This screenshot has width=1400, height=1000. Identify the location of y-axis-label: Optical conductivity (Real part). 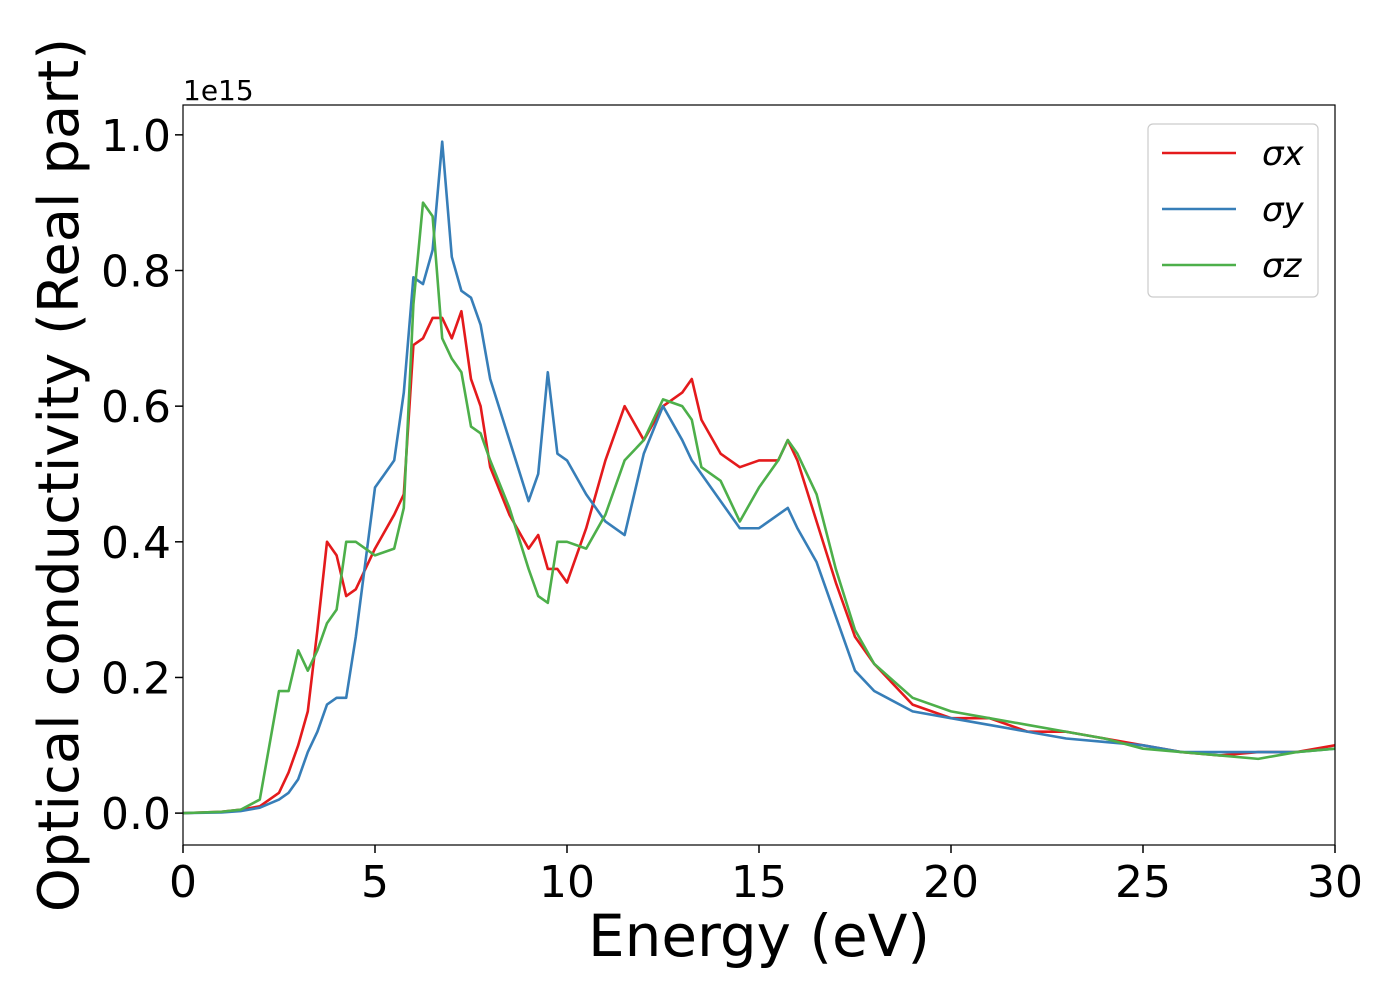
(59, 475).